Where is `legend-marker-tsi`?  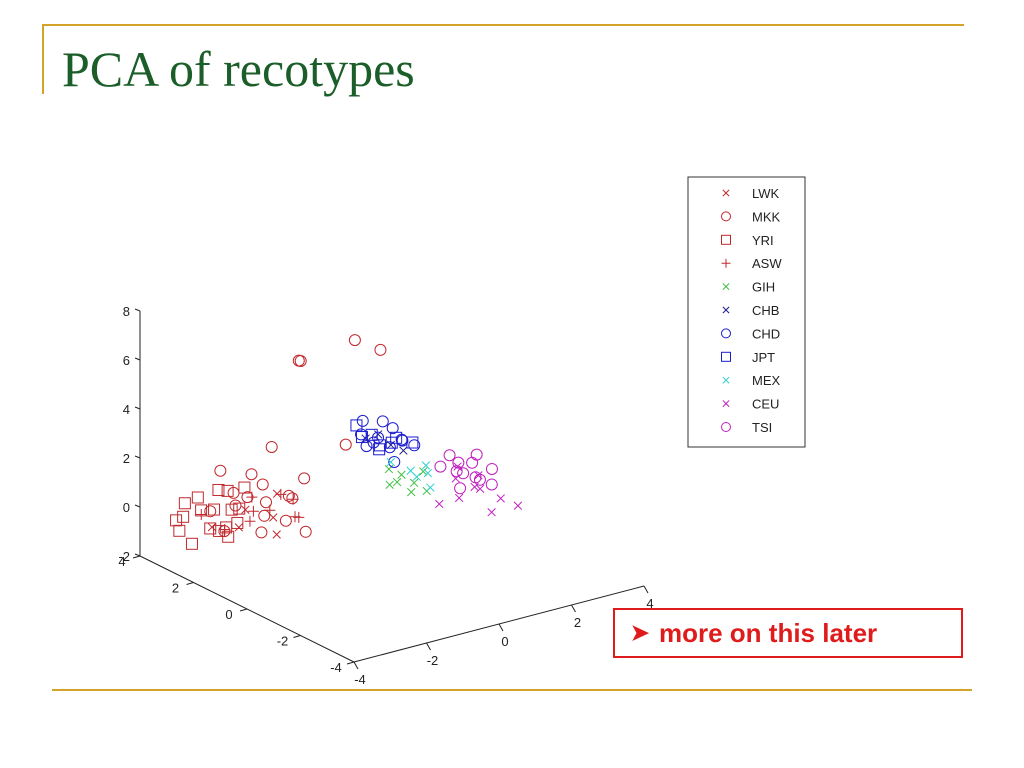
legend-marker-tsi is located at coordinates (726, 427).